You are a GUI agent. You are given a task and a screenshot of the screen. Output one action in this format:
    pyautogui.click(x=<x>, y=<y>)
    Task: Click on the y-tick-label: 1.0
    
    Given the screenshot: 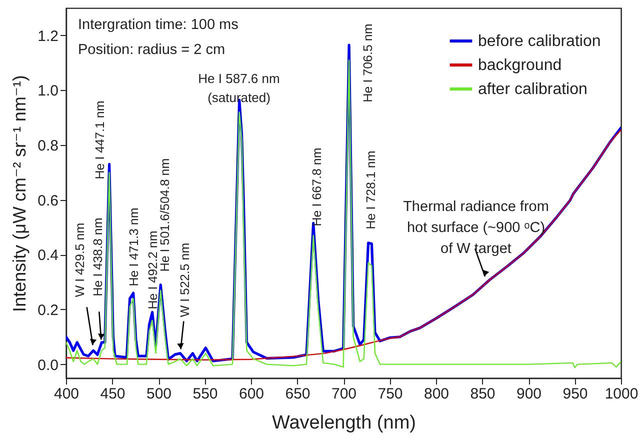 What is the action you would take?
    pyautogui.click(x=48, y=91)
    